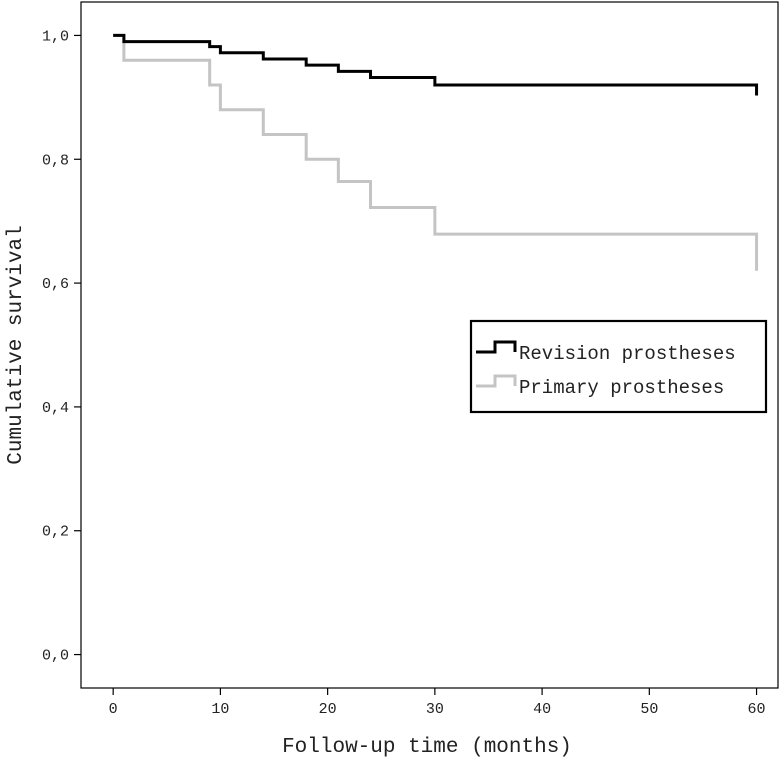  I want to click on x-axis-title: Follow-up time (months), so click(427, 746).